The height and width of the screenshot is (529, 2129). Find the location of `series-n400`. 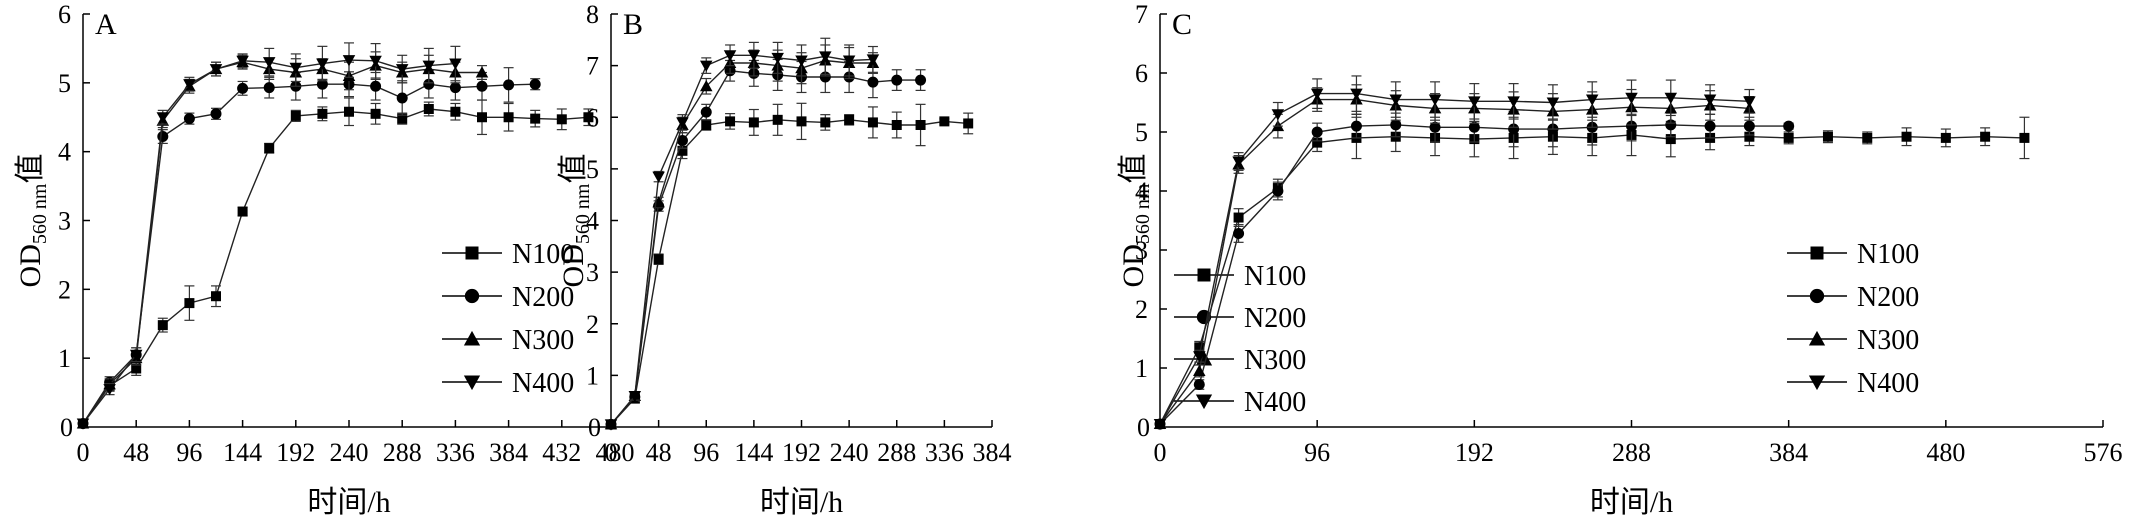

series-n400 is located at coordinates (269, 236).